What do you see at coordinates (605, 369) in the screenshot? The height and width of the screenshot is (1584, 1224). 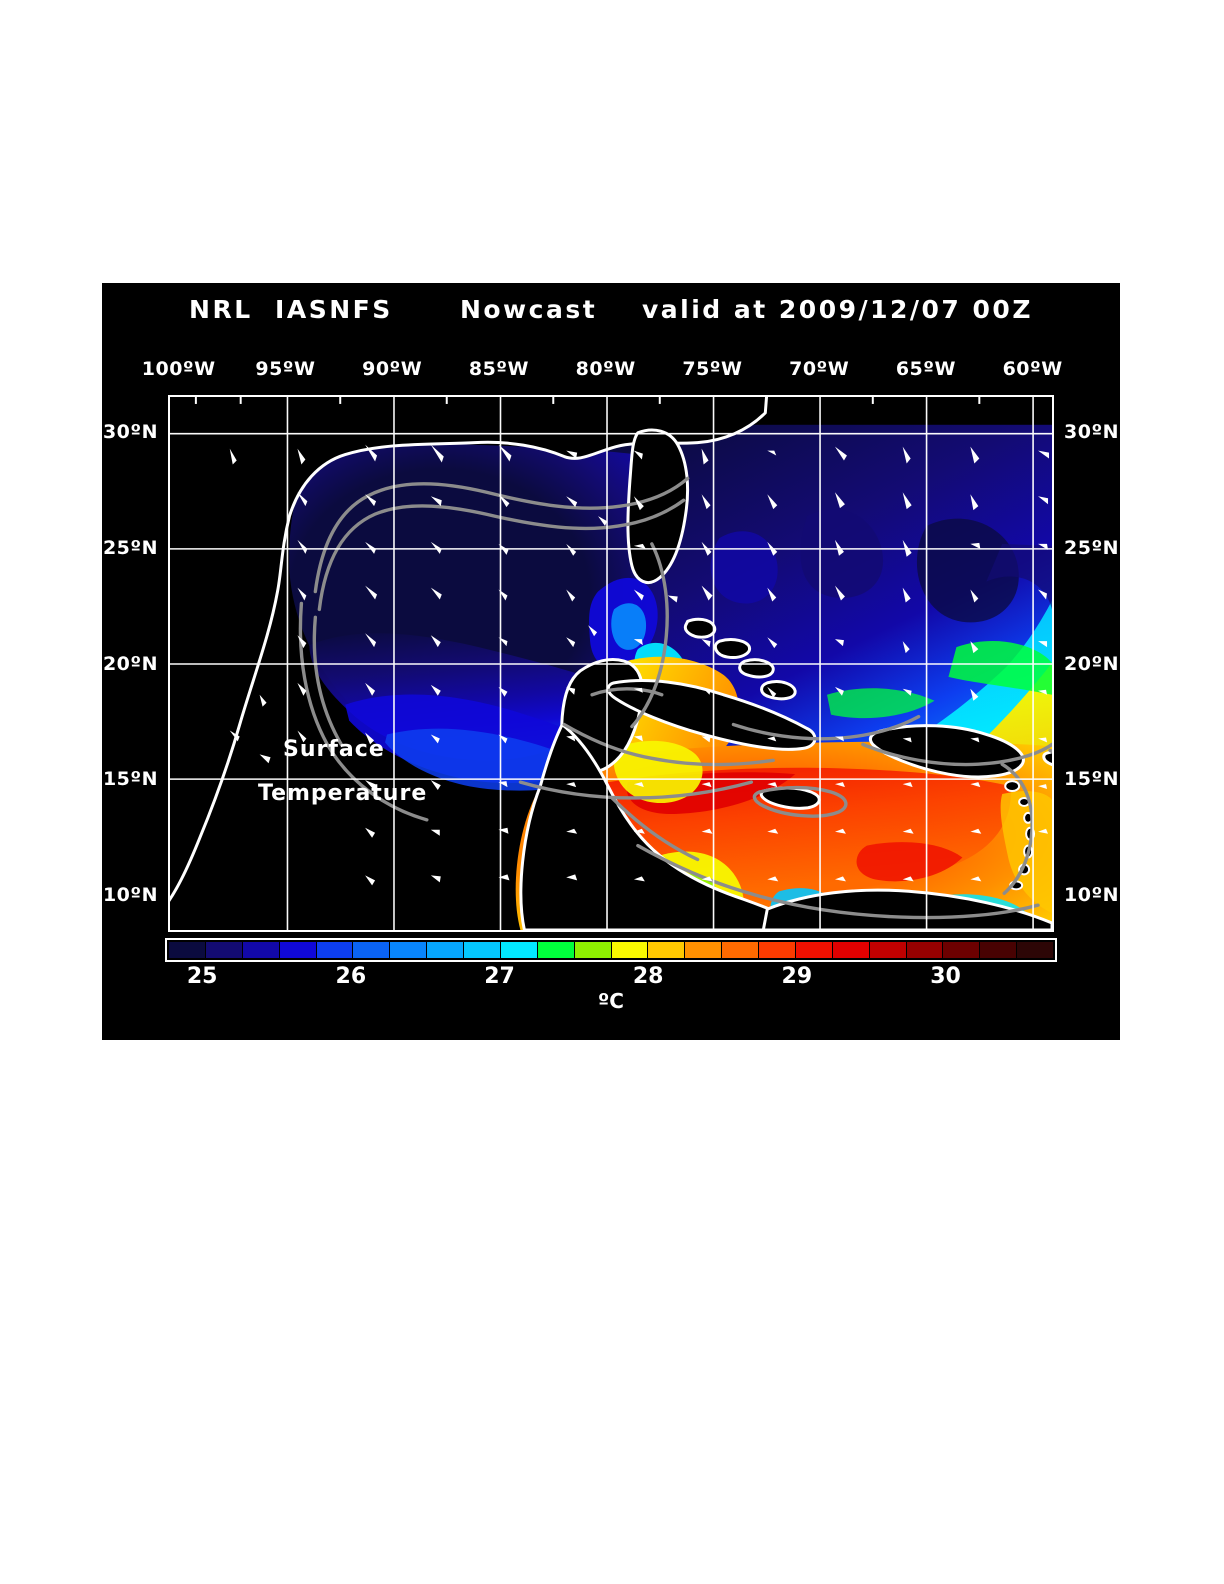 I see `lon-tick-80w: 80ºW` at bounding box center [605, 369].